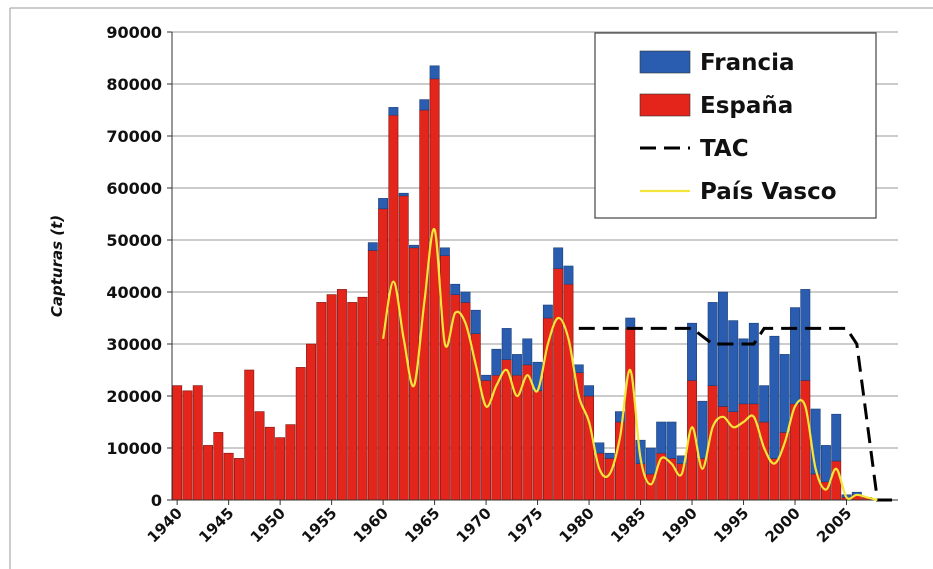  I want to click on y-tick-label: 30000, so click(134, 344).